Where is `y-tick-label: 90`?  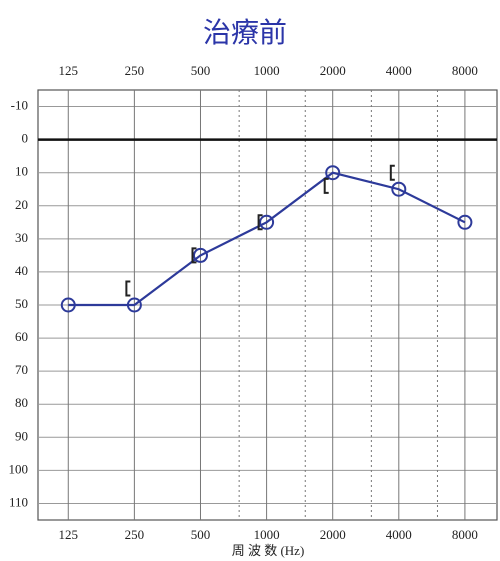
y-tick-label: 90 is located at coordinates (21, 435).